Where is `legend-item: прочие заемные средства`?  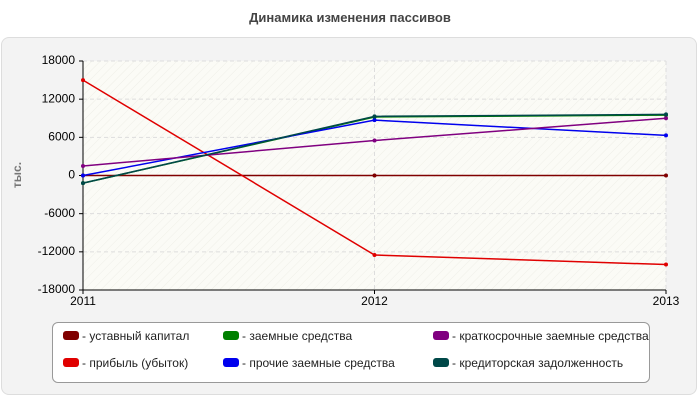 legend-item: прочие заемные средства is located at coordinates (328, 368).